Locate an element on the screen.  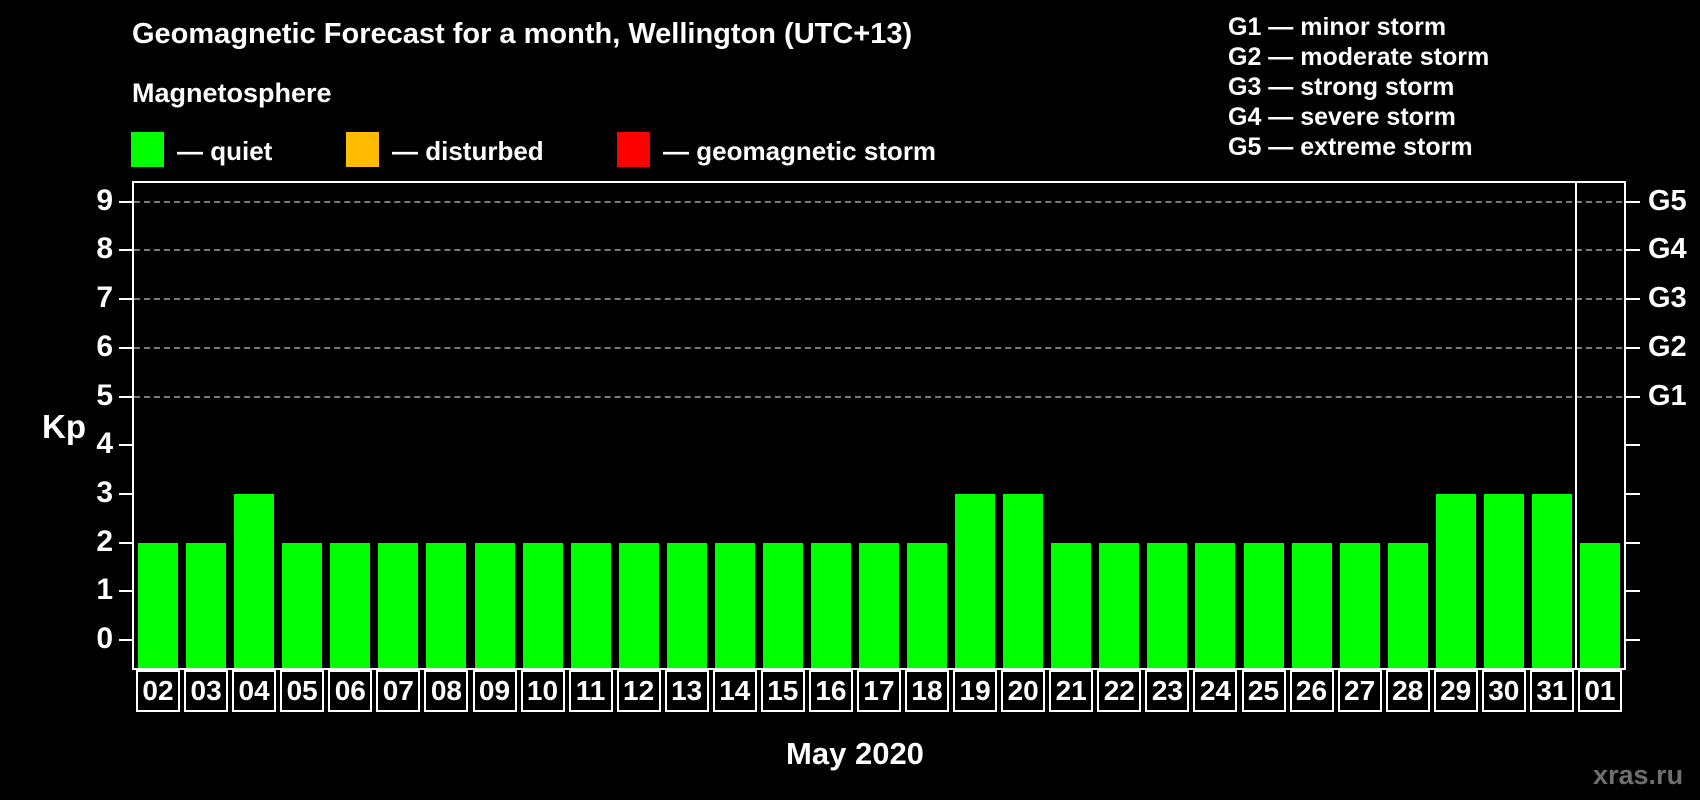
disturbed-color-swatch-icon is located at coordinates (362, 149).